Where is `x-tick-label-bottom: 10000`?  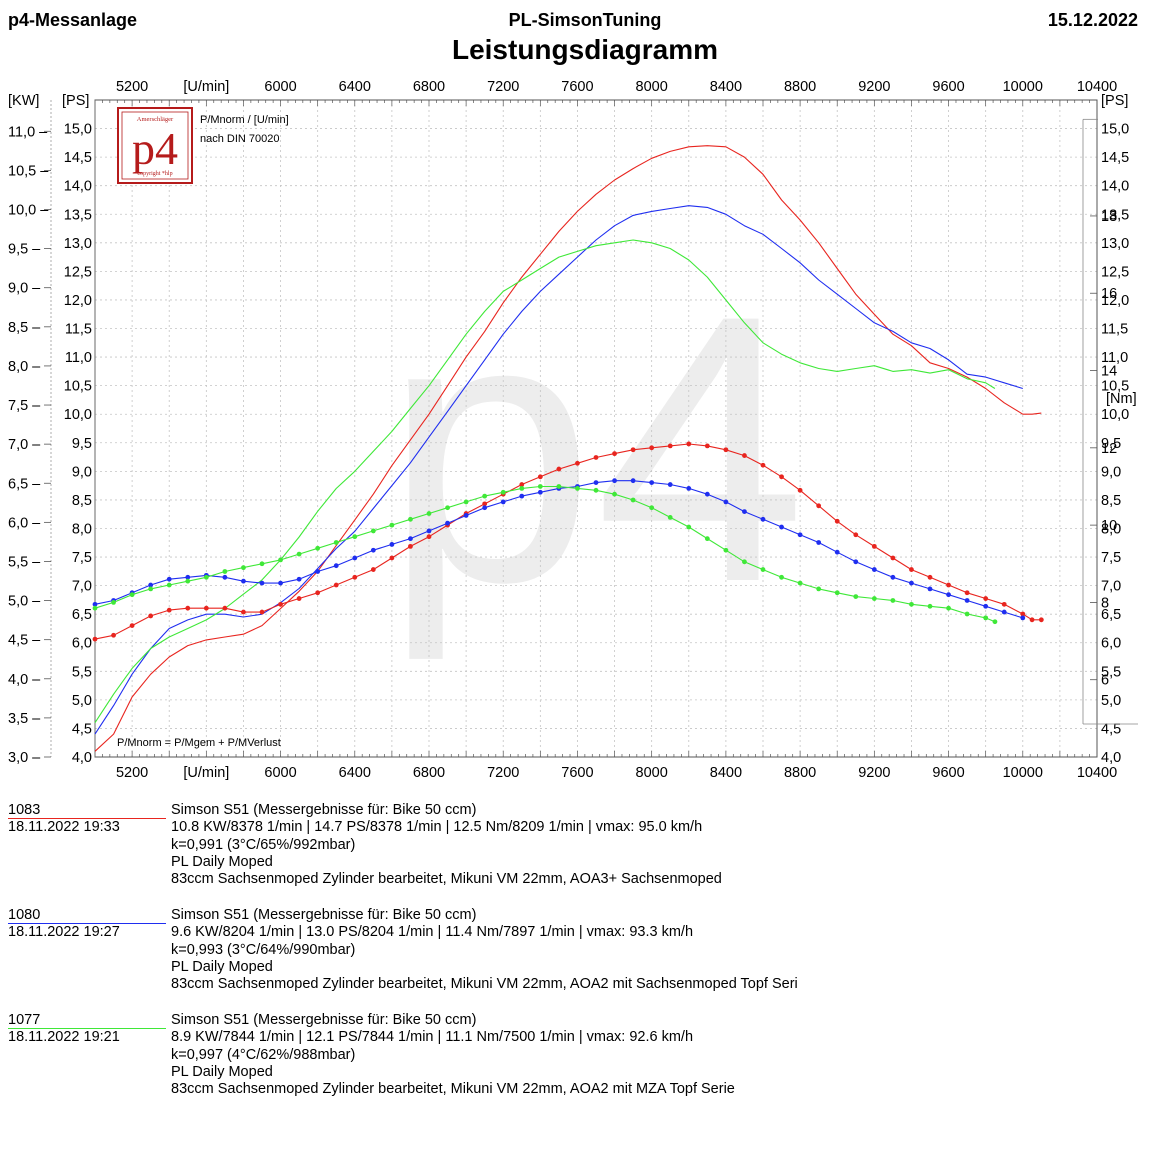 x-tick-label-bottom: 10000 is located at coordinates (1023, 773).